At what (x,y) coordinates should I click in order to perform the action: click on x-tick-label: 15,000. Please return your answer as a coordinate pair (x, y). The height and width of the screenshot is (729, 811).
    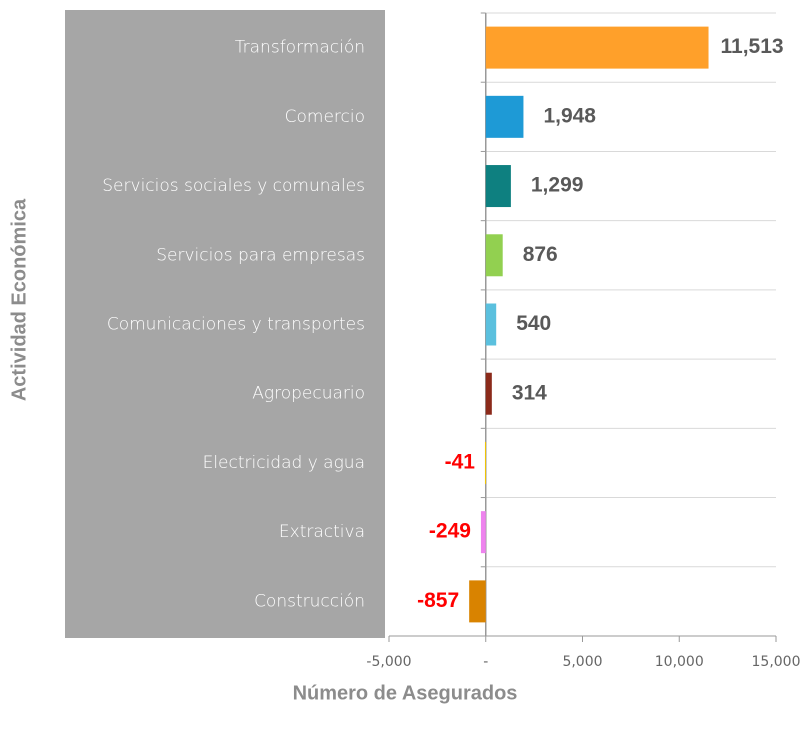
    Looking at the image, I should click on (776, 662).